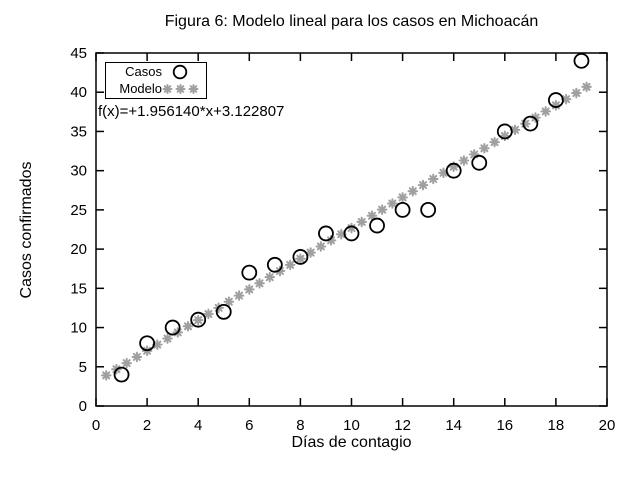 This screenshot has width=640, height=480. What do you see at coordinates (143, 71) in the screenshot?
I see `legend-label-casos: Casos` at bounding box center [143, 71].